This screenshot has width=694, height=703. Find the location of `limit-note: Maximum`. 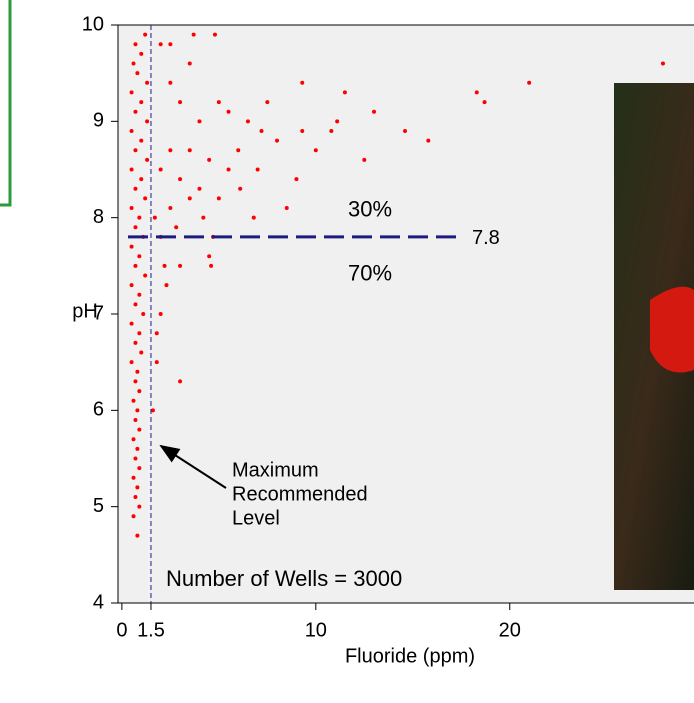

limit-note: Maximum is located at coordinates (275, 470).